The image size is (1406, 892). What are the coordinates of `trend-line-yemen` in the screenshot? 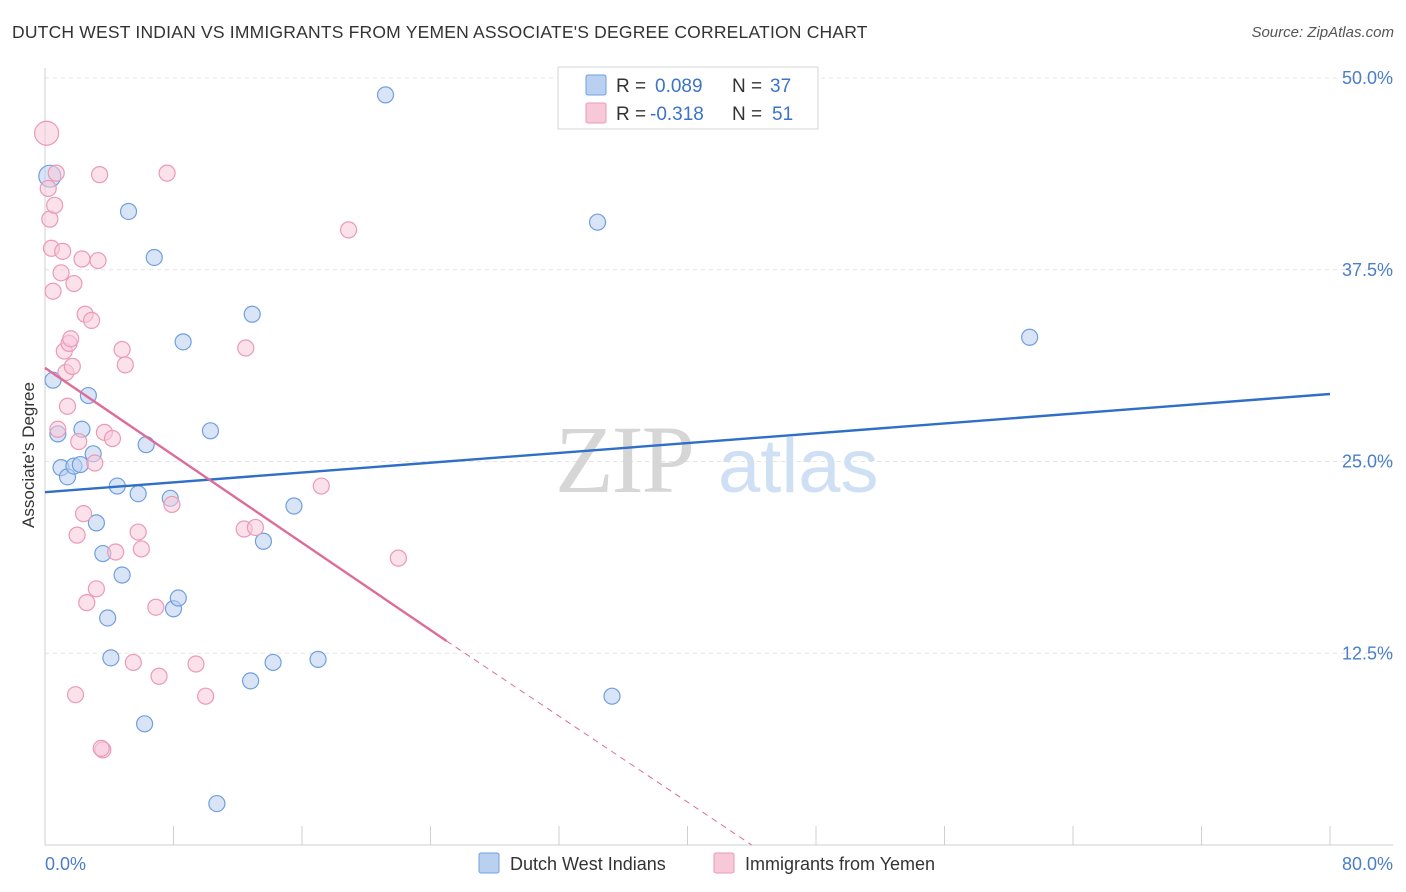 It's located at (246, 504).